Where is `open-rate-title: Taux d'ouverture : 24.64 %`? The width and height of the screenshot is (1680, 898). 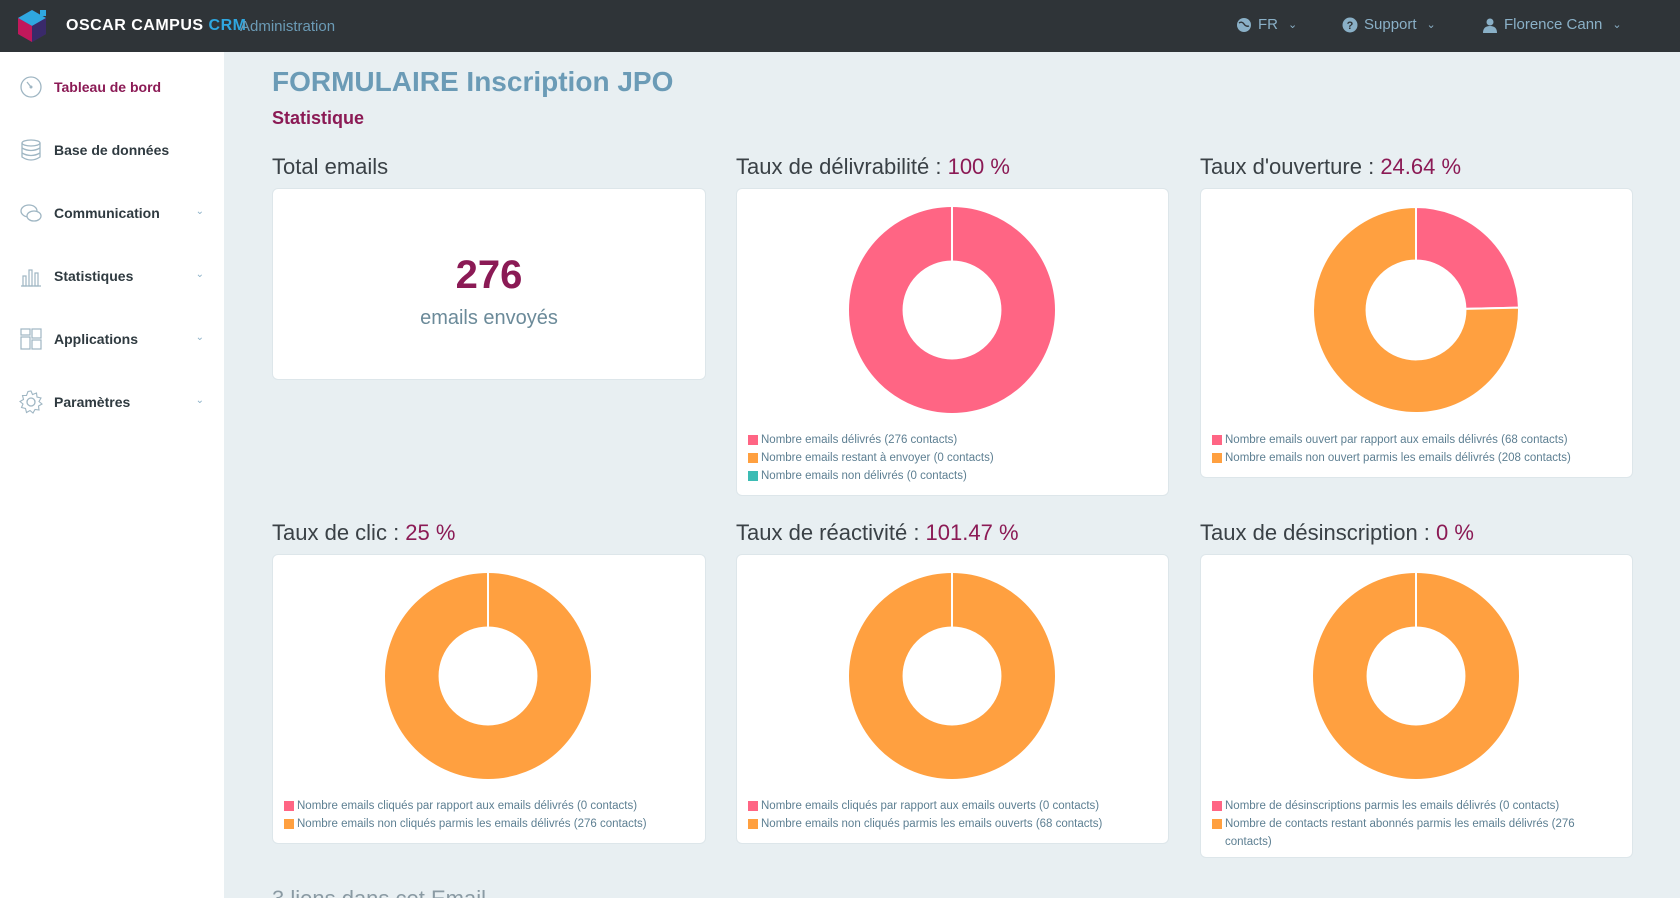
open-rate-title: Taux d'ouverture : 24.64 % is located at coordinates (1331, 166).